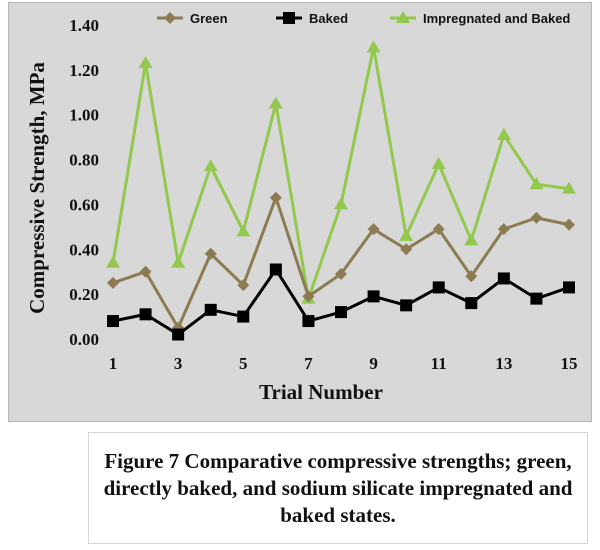 The image size is (600, 550). Describe the element at coordinates (243, 363) in the screenshot. I see `x-tick-label: 5` at that location.